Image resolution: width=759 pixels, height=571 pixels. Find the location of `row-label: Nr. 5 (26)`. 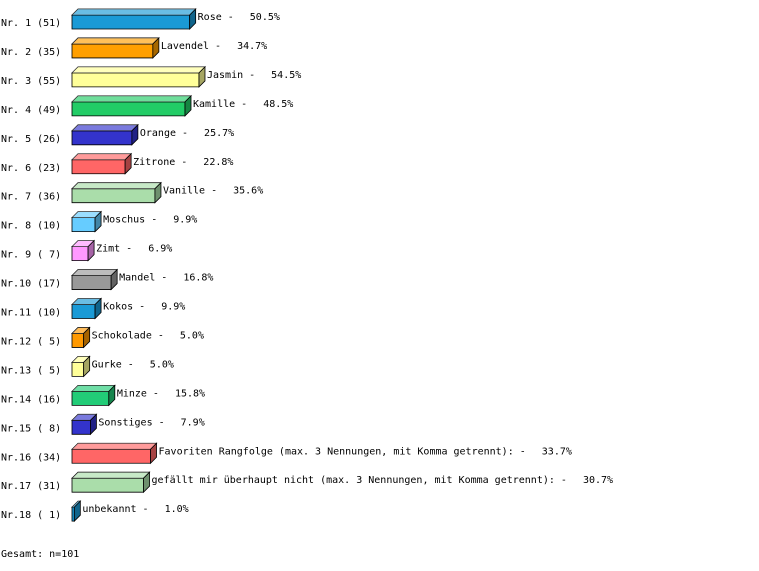

row-label: Nr. 5 (26) is located at coordinates (31, 139).